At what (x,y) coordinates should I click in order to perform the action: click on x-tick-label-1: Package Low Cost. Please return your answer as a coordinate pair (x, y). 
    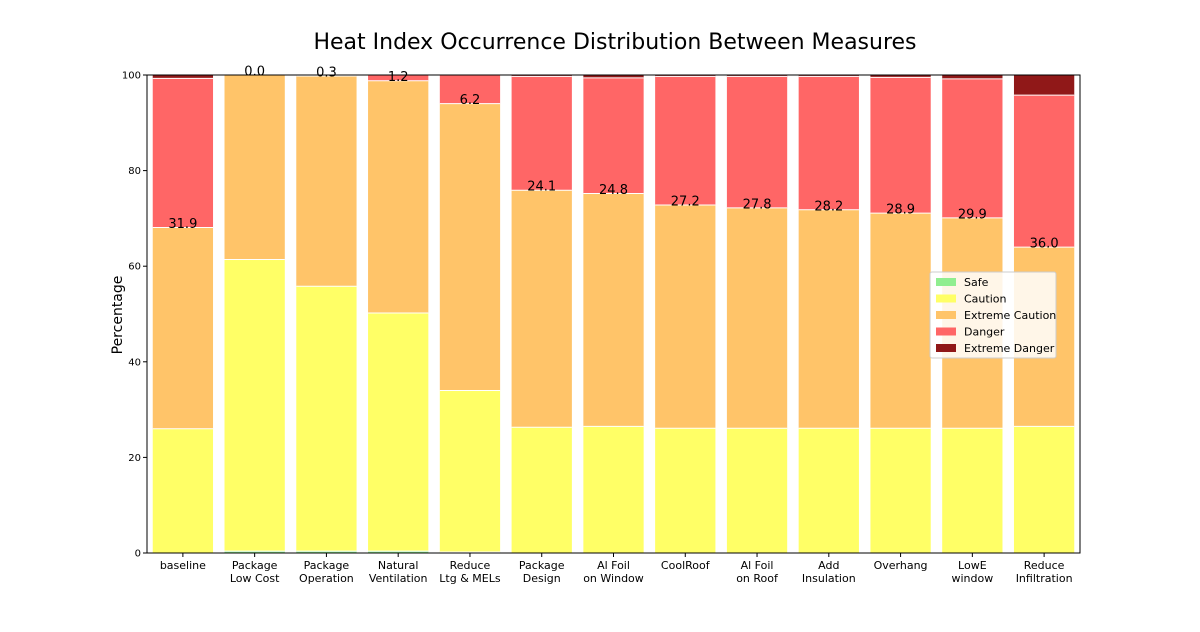
    Looking at the image, I should click on (255, 572).